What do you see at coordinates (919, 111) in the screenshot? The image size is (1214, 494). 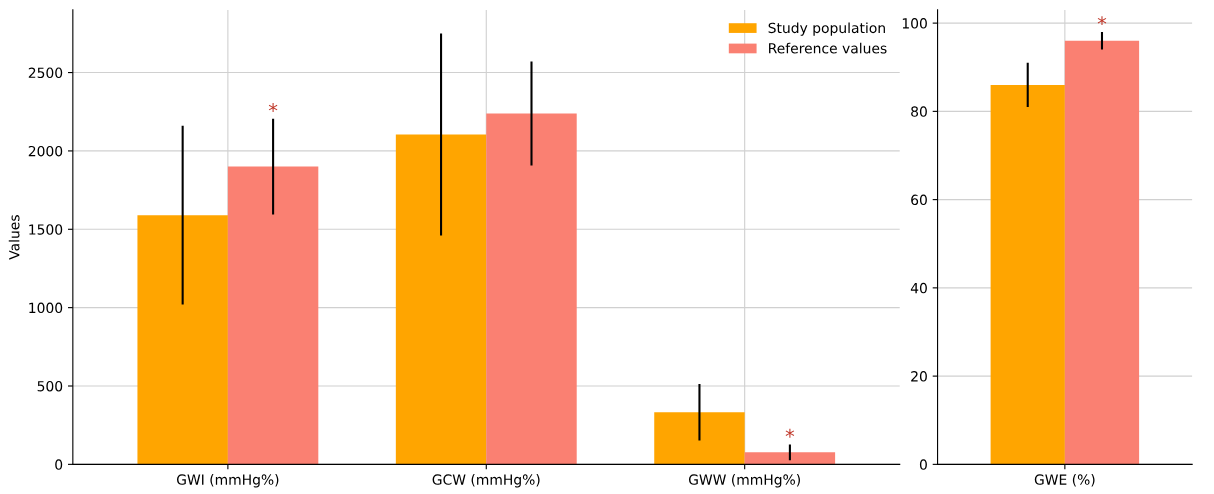 I see `y-tick-label: 80` at bounding box center [919, 111].